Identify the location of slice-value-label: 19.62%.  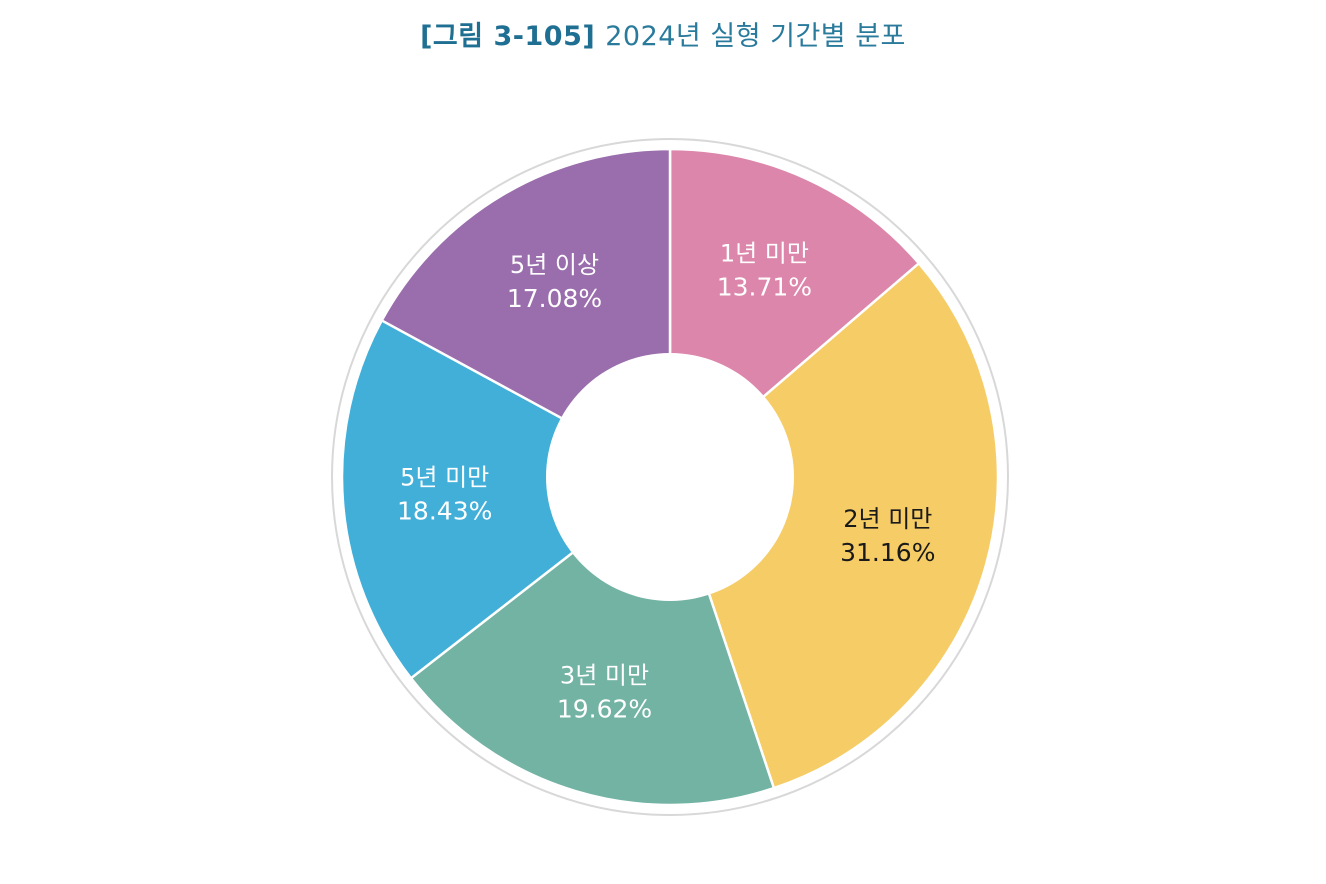
(604, 708).